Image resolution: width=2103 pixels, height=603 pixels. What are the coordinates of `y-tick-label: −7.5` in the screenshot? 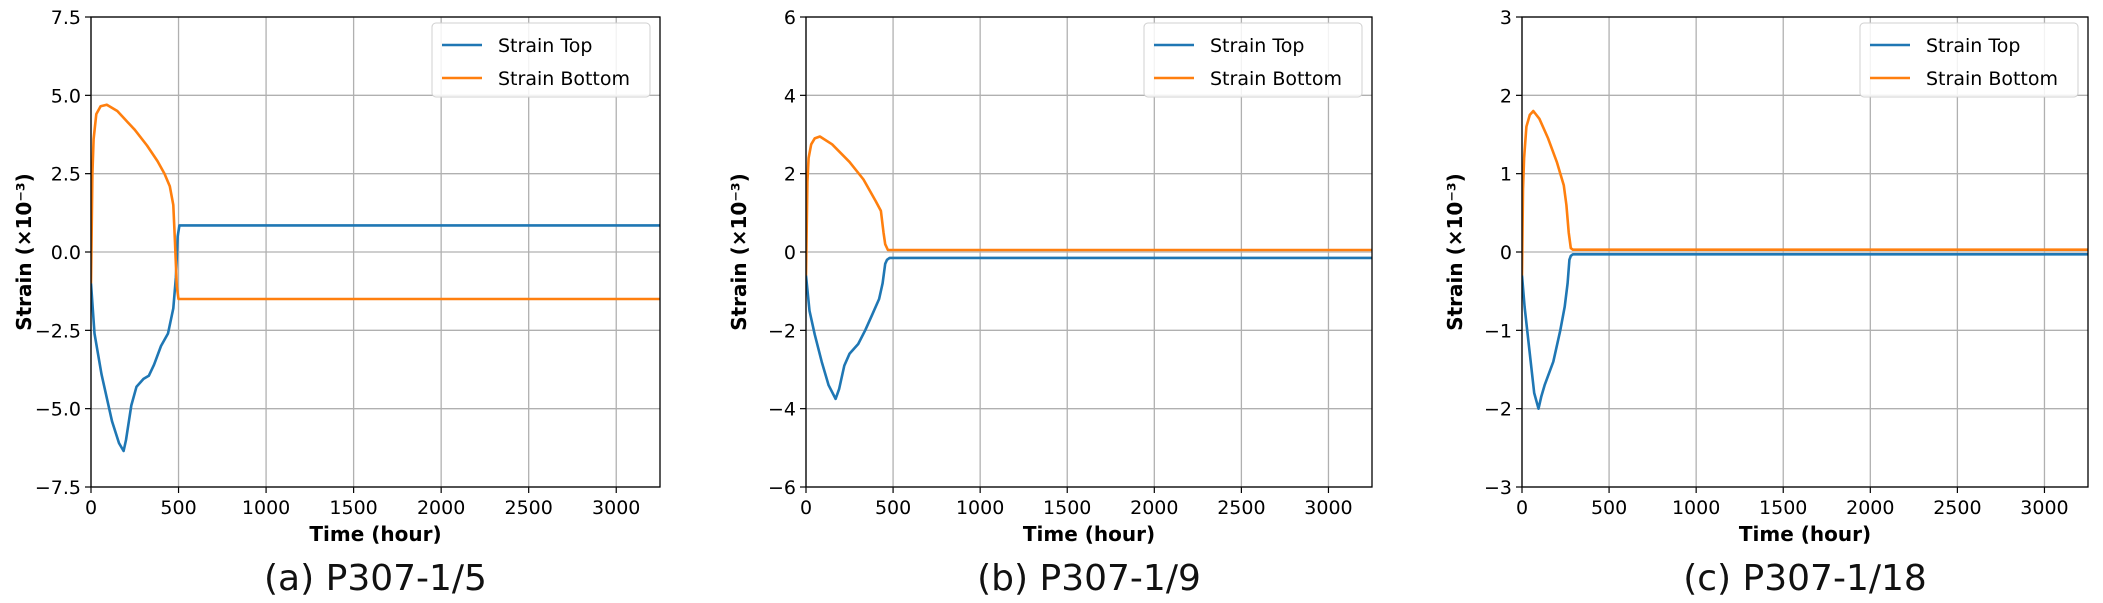 It's located at (58, 488).